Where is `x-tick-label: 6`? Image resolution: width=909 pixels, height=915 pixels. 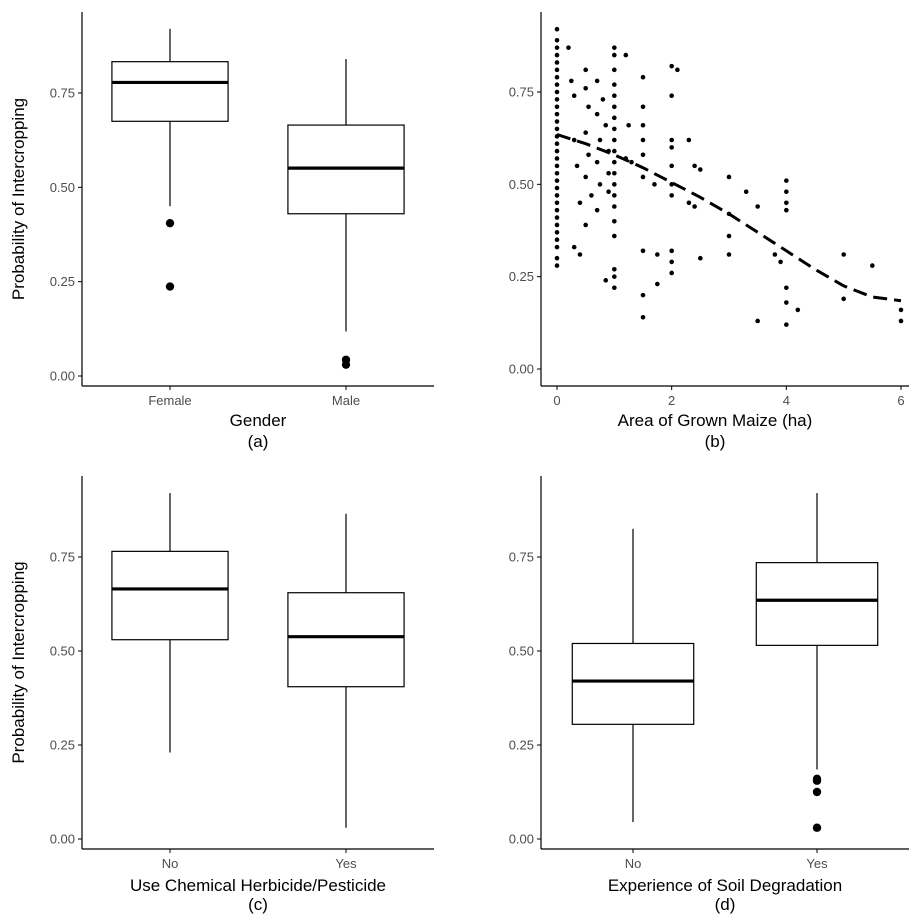
x-tick-label: 6 is located at coordinates (900, 400).